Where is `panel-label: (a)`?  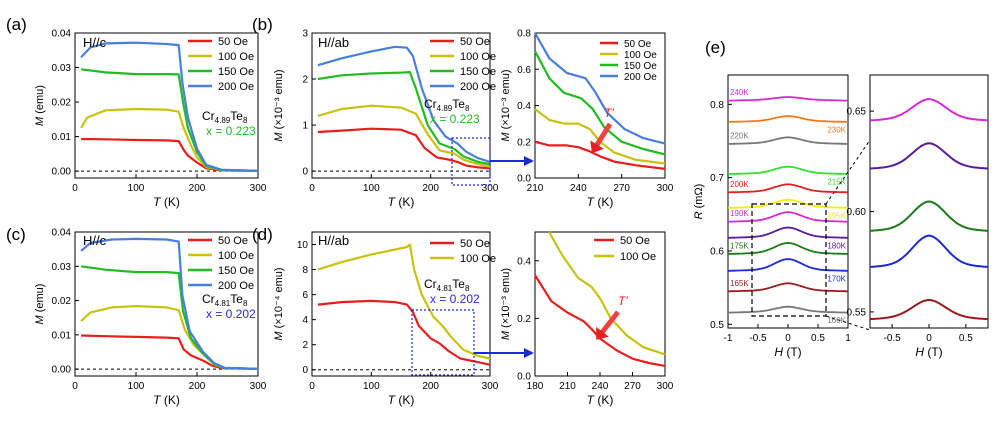 panel-label: (a) is located at coordinates (16, 24).